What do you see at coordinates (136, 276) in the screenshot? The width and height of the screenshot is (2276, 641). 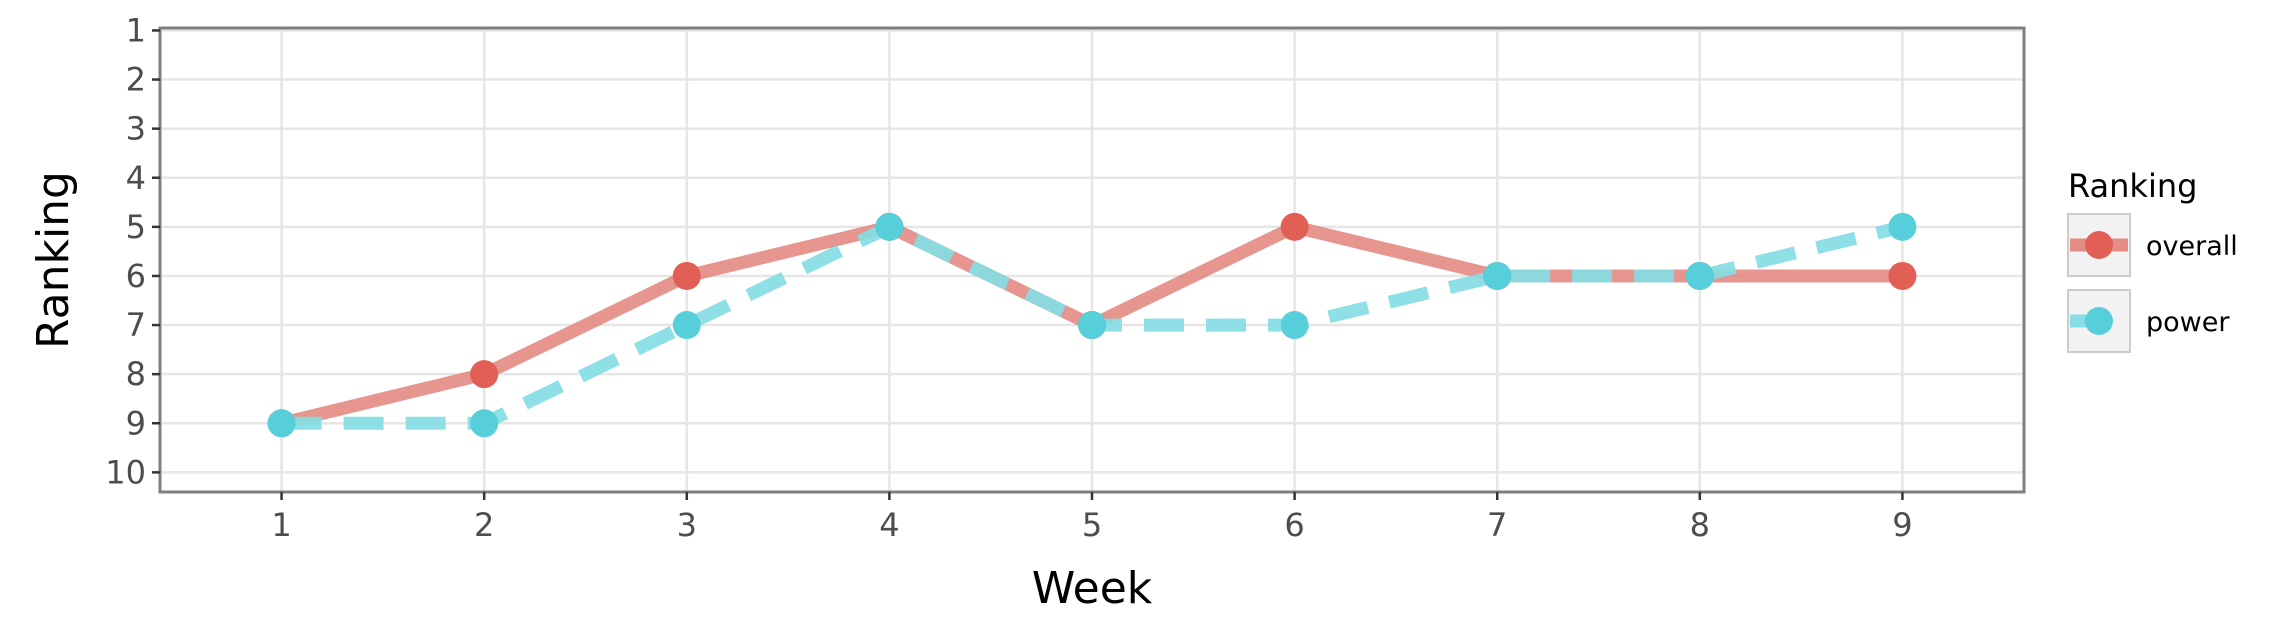 I see `y-tick-label: 6` at bounding box center [136, 276].